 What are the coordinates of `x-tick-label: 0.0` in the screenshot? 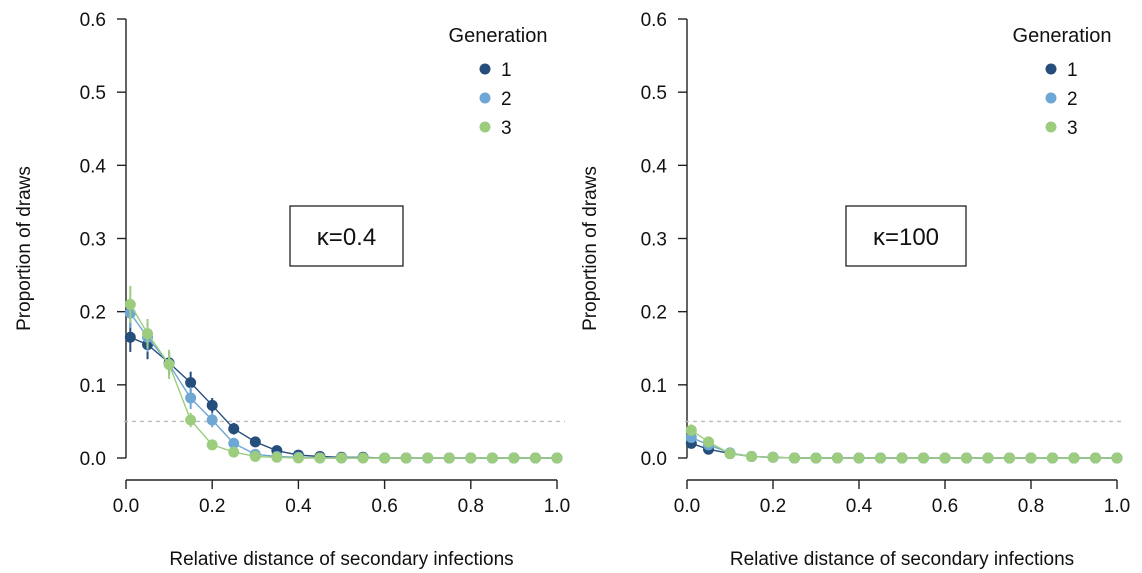 It's located at (687, 506).